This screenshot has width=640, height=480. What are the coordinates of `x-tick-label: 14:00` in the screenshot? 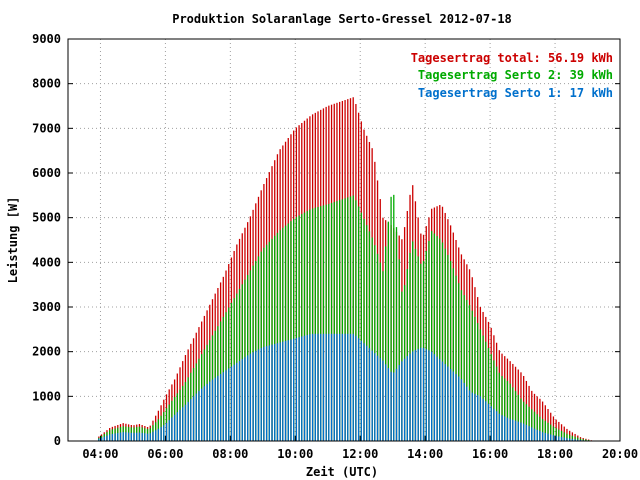 It's located at (425, 454).